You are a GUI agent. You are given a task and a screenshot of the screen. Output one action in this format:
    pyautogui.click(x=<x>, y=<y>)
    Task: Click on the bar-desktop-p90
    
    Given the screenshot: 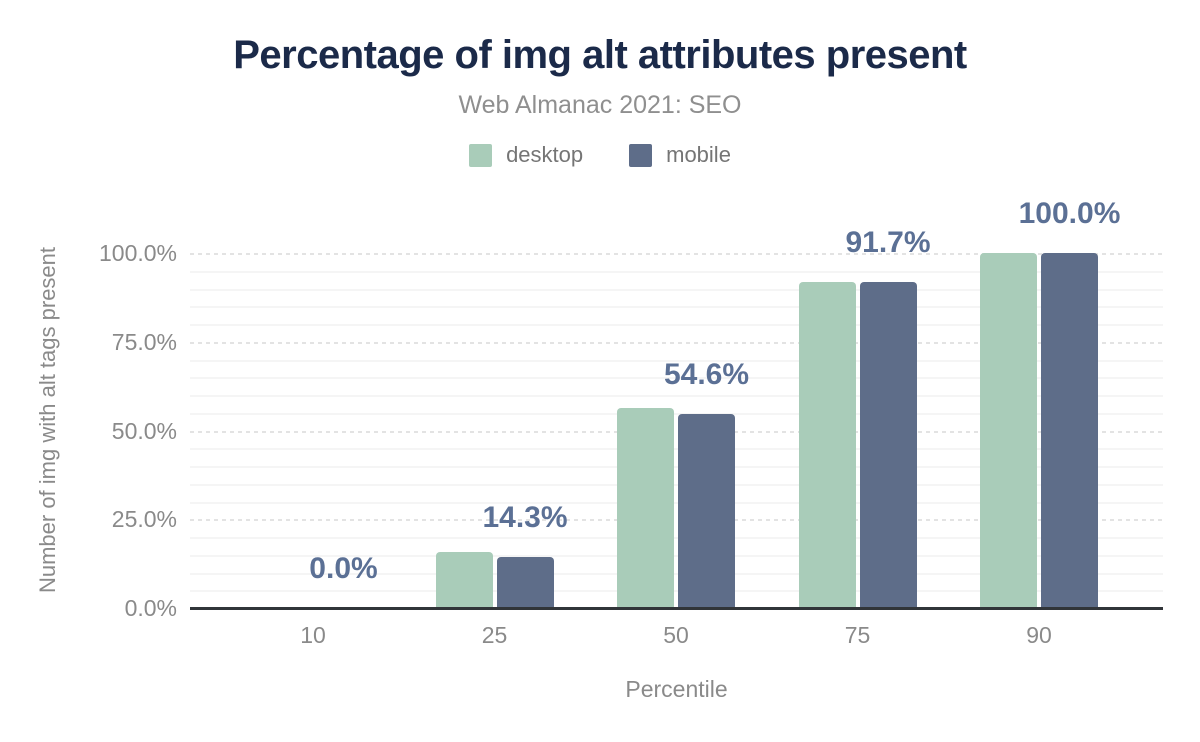 What is the action you would take?
    pyautogui.click(x=1008, y=430)
    